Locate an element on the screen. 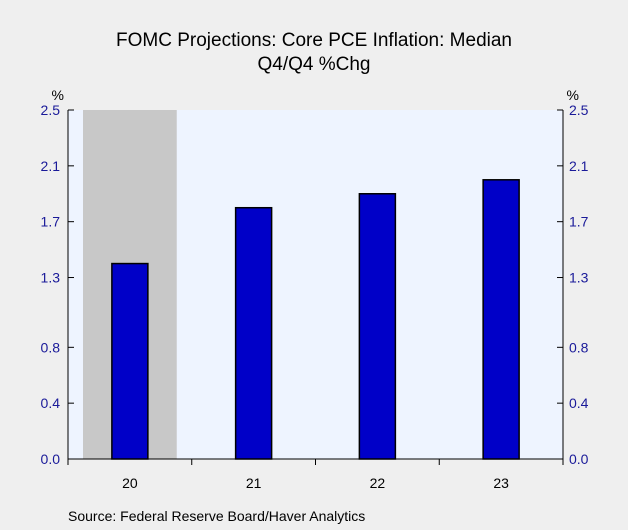 The width and height of the screenshot is (628, 530). y-tick-label-left: 1.7 is located at coordinates (51, 222).